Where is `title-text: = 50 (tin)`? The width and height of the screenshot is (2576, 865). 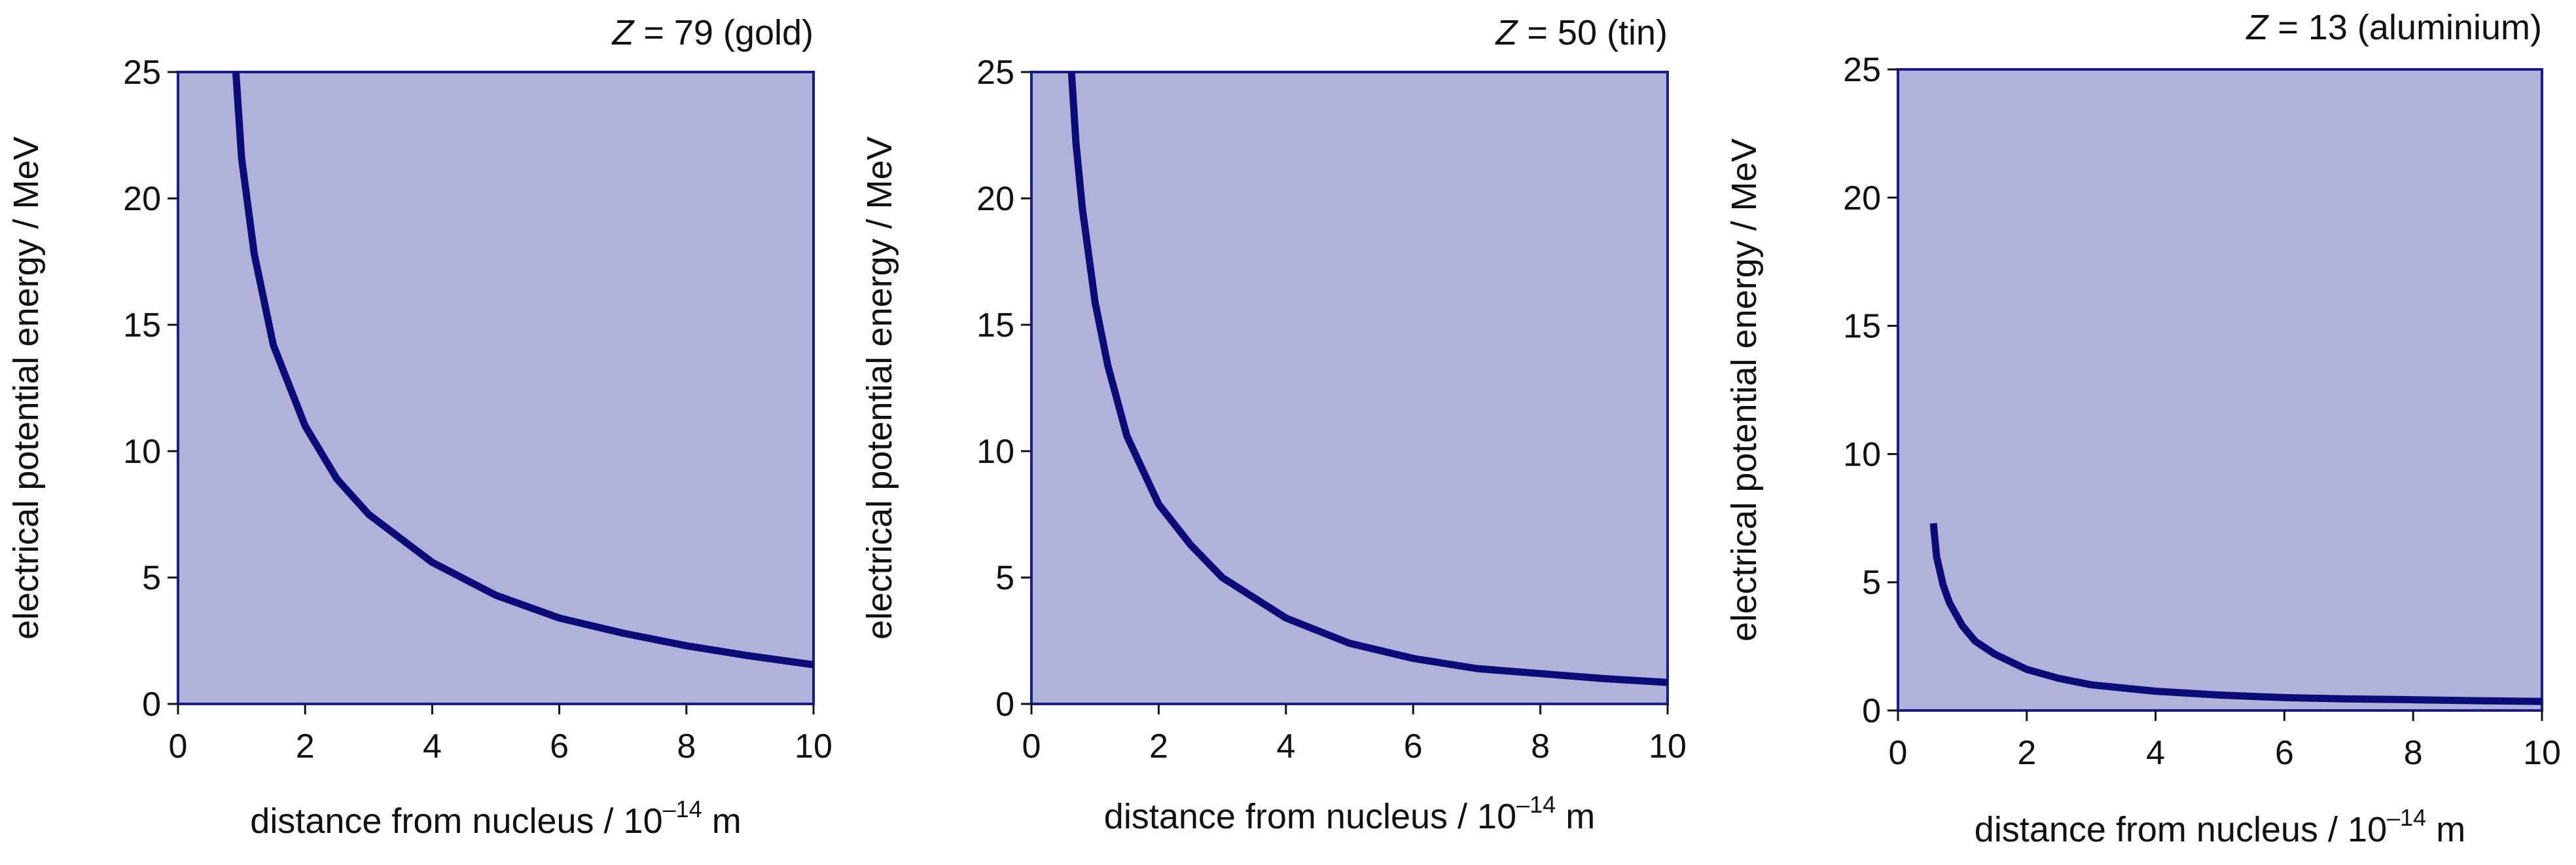
title-text: = 50 (tin) is located at coordinates (1592, 32).